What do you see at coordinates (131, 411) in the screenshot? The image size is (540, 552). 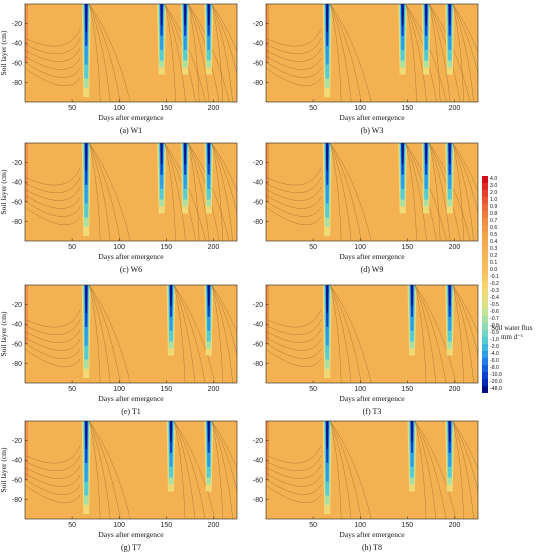 I see `panel-caption: (e) T1` at bounding box center [131, 411].